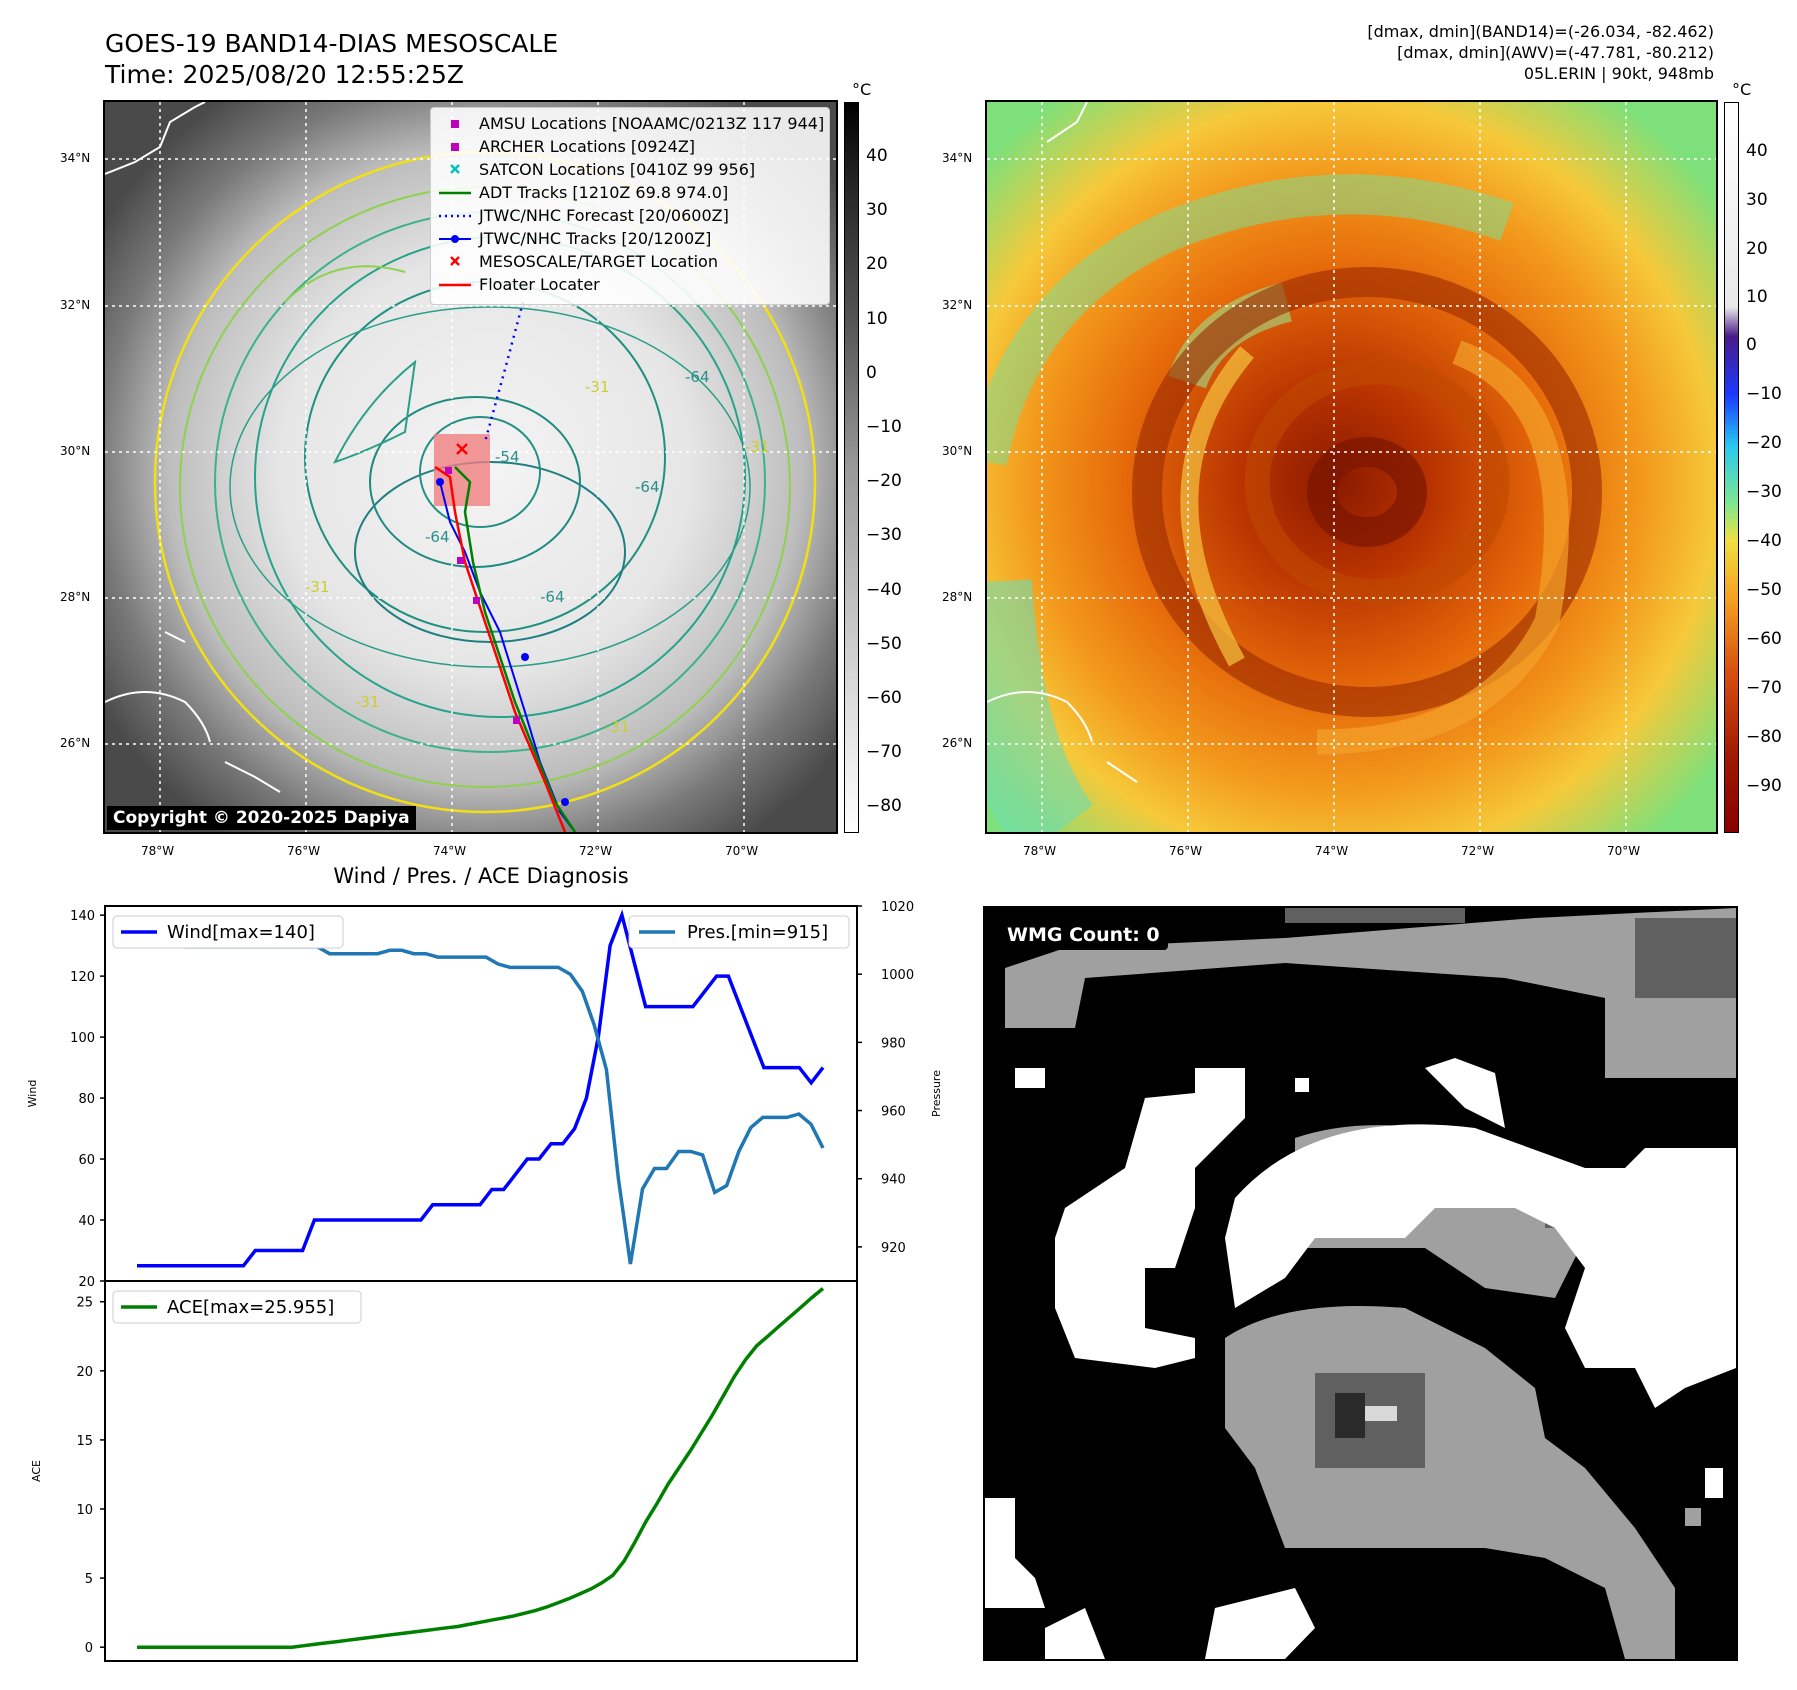 Image resolution: width=1797 pixels, height=1690 pixels. Describe the element at coordinates (604, 192) in the screenshot. I see `legend-label: ADT Tracks [1210Z 69.8 974.0]` at that location.